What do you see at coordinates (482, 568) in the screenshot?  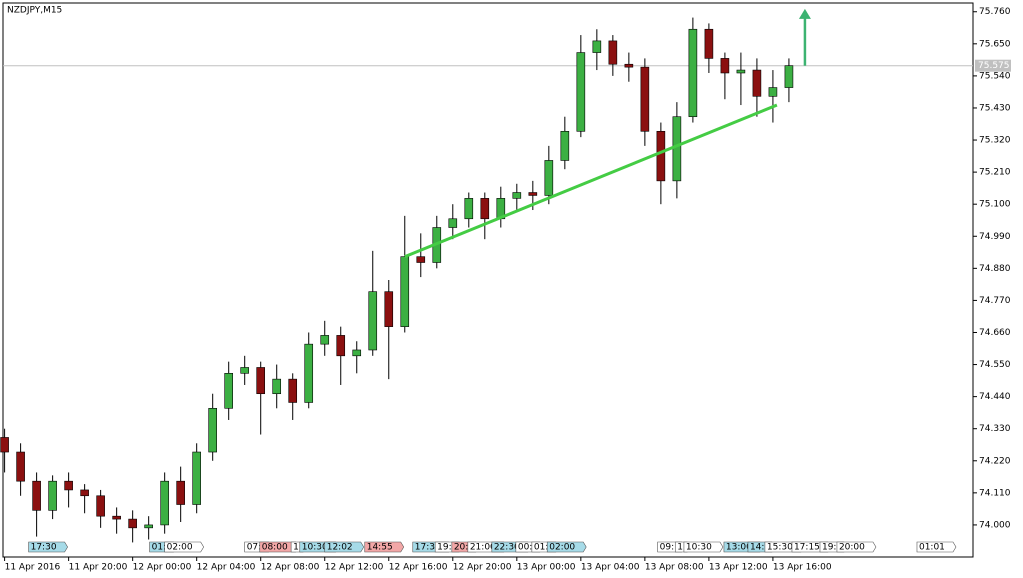 I see `x-tick-label: 12 Apr 20:00` at bounding box center [482, 568].